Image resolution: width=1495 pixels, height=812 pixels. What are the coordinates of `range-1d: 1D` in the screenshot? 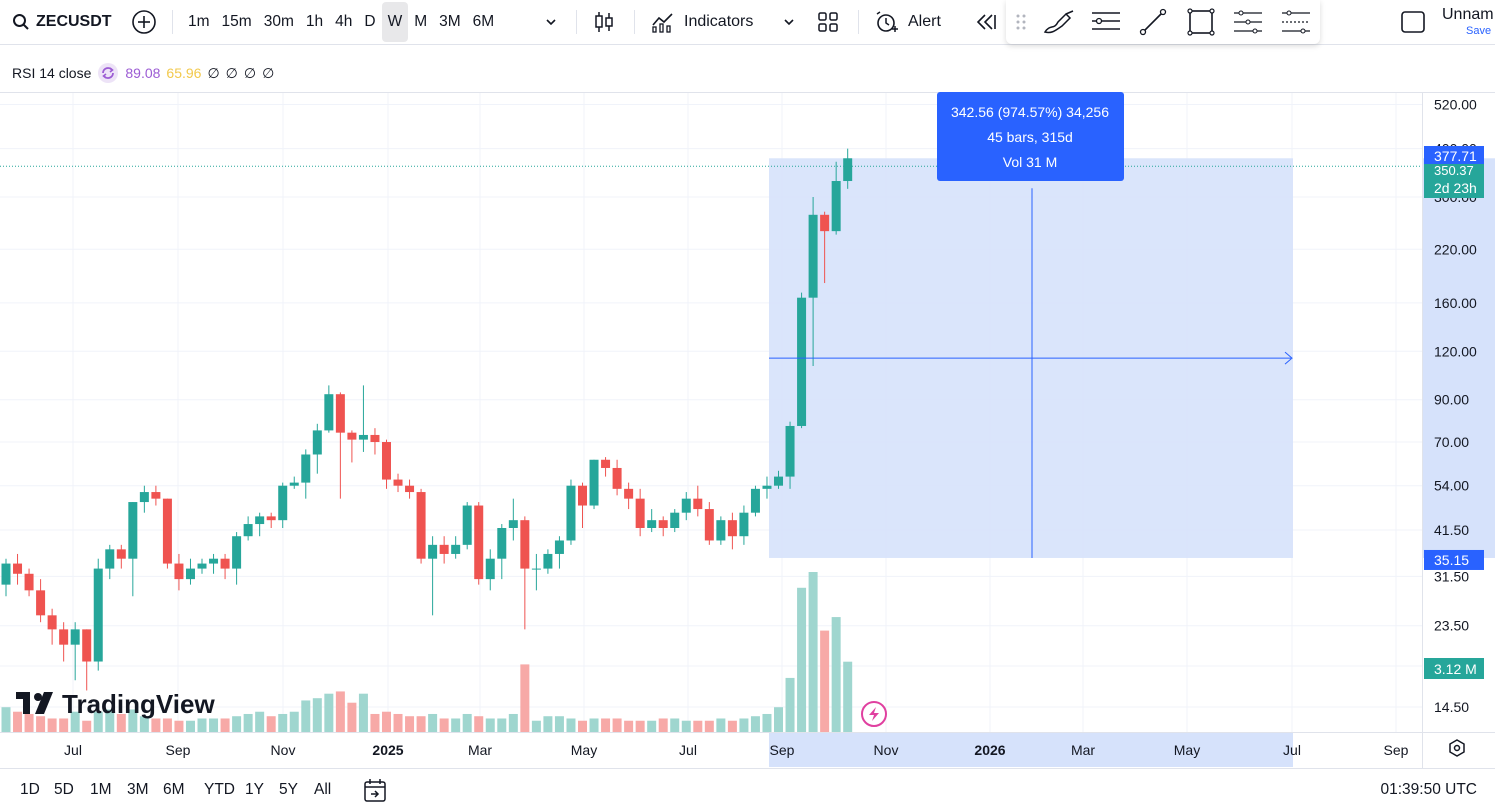 It's located at (30, 790).